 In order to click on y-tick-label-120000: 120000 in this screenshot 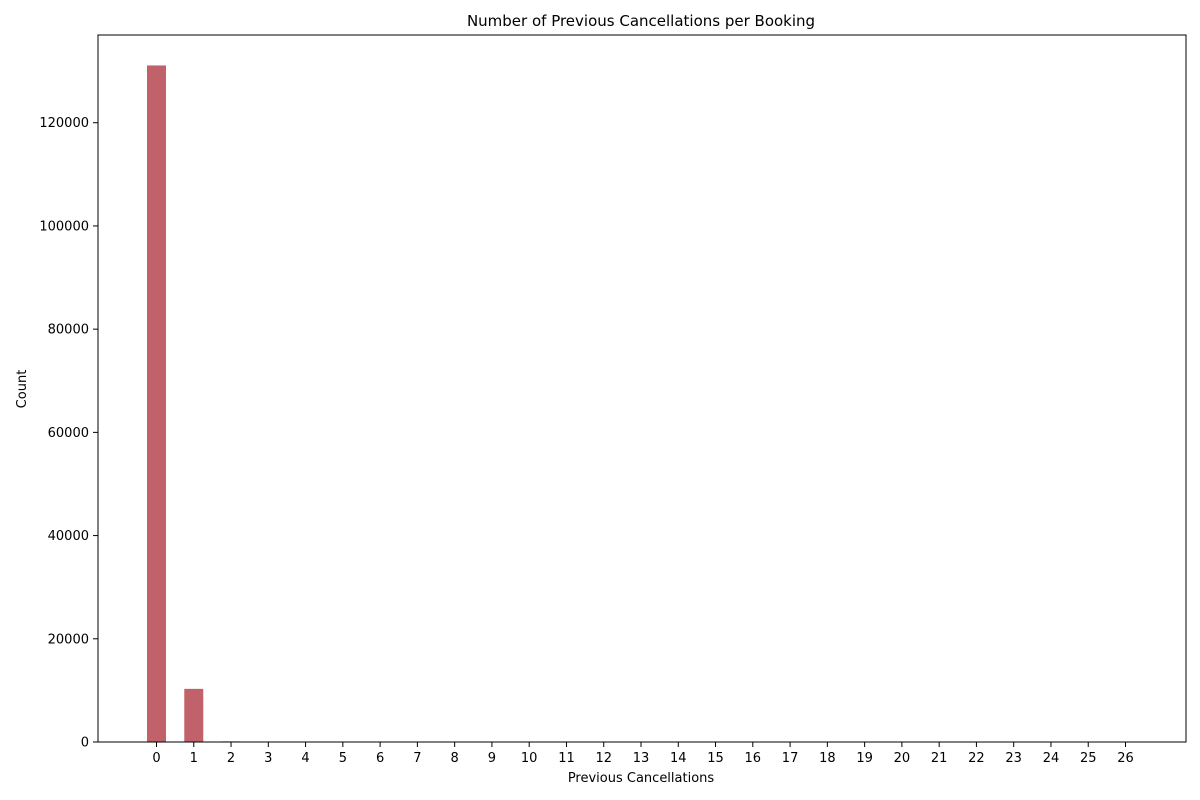, I will do `click(64, 123)`.